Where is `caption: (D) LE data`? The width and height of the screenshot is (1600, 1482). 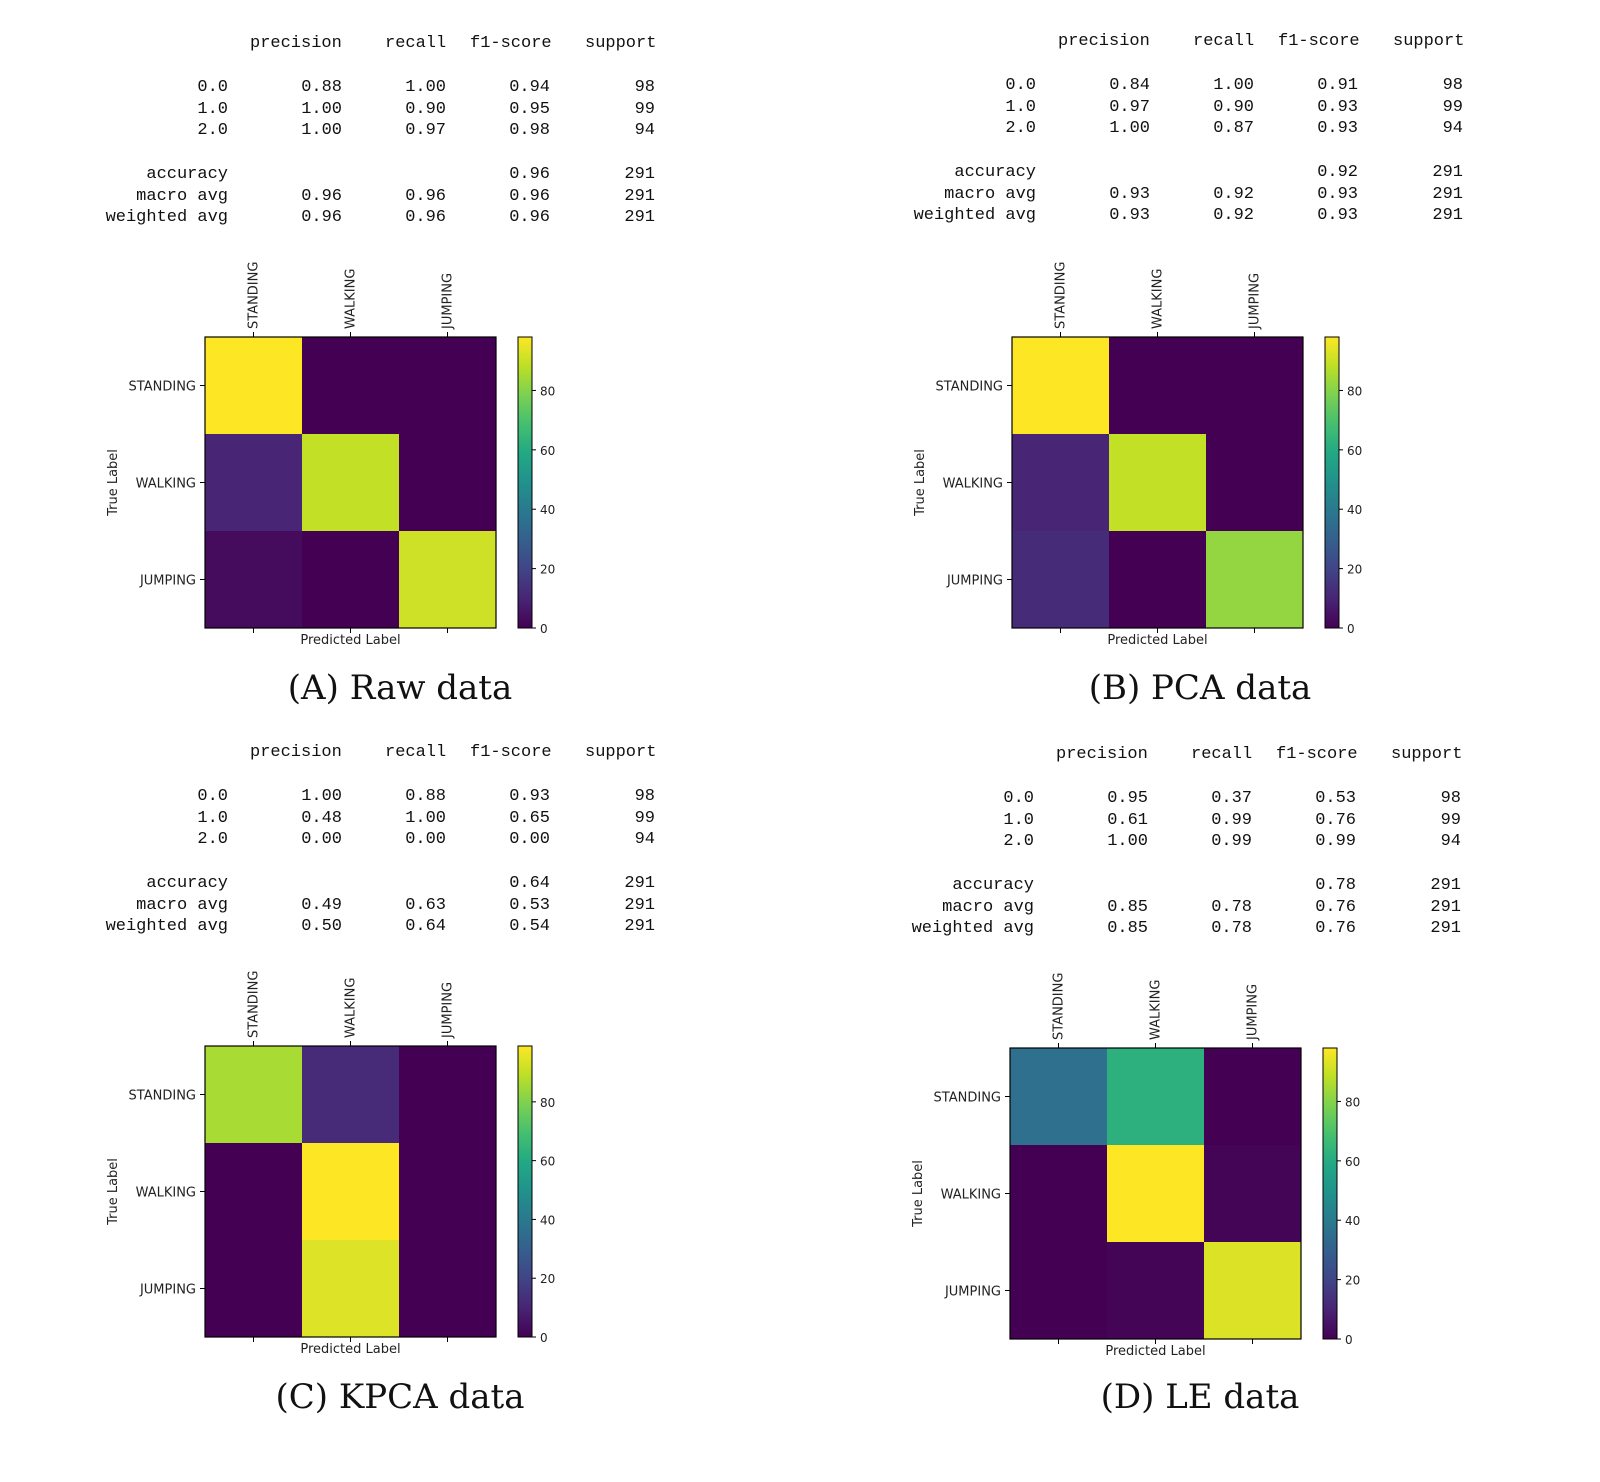 caption: (D) LE data is located at coordinates (1200, 1397).